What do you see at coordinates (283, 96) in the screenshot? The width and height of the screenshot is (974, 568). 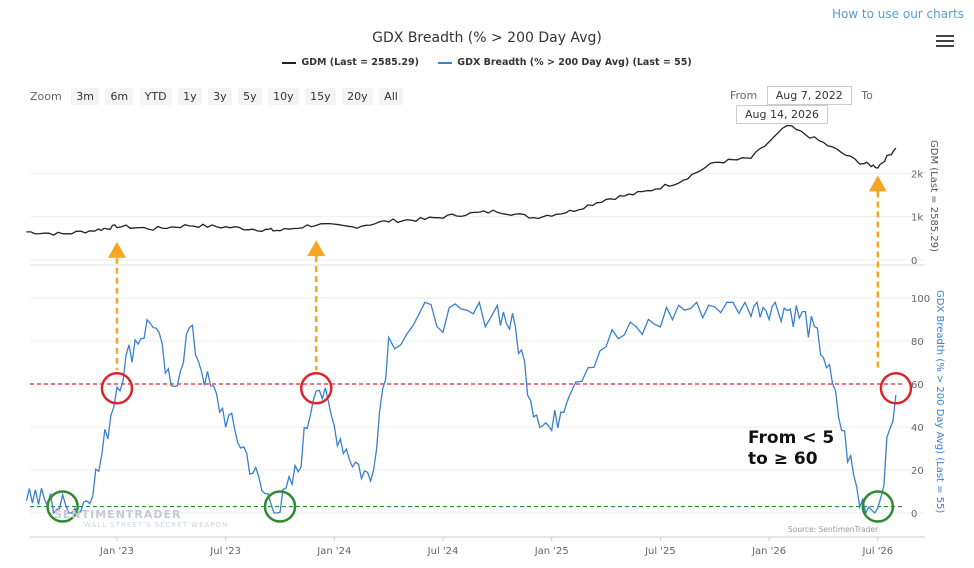 I see `zoom-button-10y: 10y` at bounding box center [283, 96].